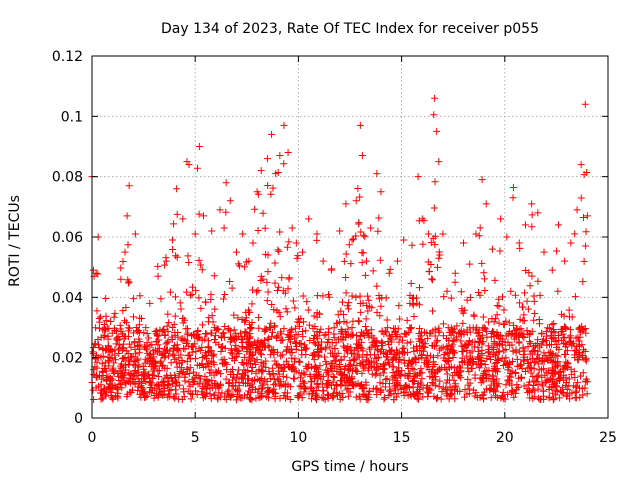  I want to click on x-axis-label: GPS time / hours, so click(349, 467).